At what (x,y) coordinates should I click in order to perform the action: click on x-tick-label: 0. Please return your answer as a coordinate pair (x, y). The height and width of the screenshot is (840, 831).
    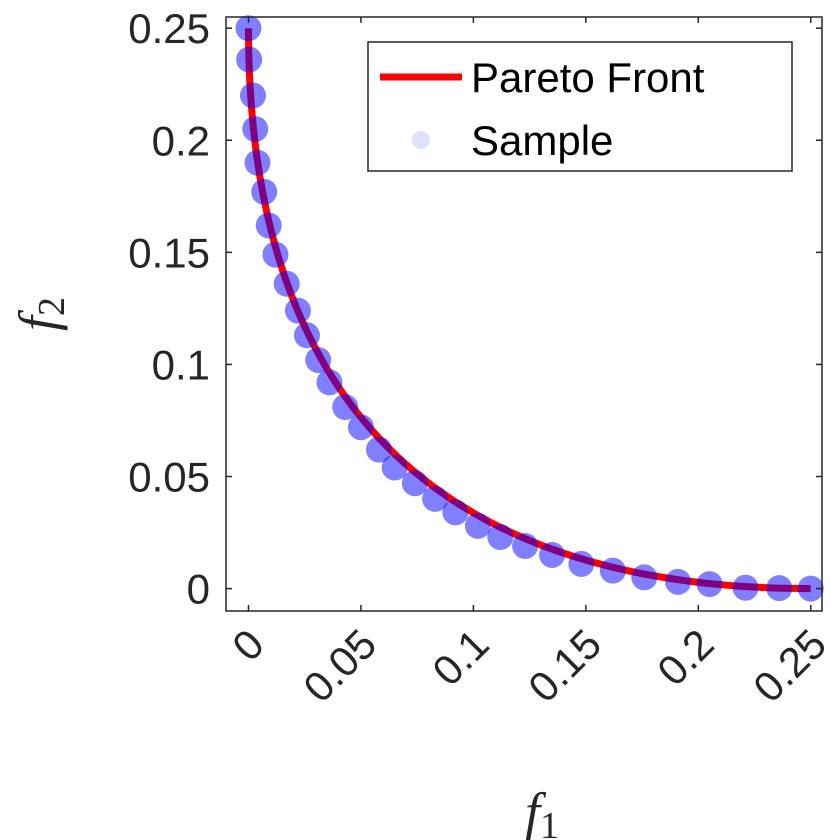
    Looking at the image, I should click on (248, 645).